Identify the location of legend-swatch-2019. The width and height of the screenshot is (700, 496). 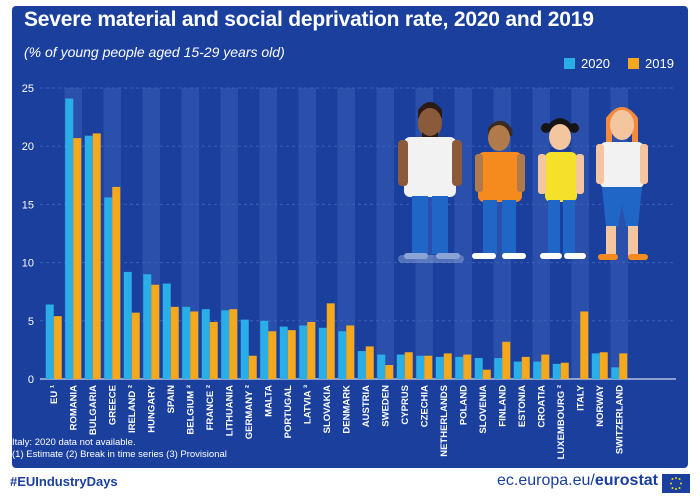
(633, 63).